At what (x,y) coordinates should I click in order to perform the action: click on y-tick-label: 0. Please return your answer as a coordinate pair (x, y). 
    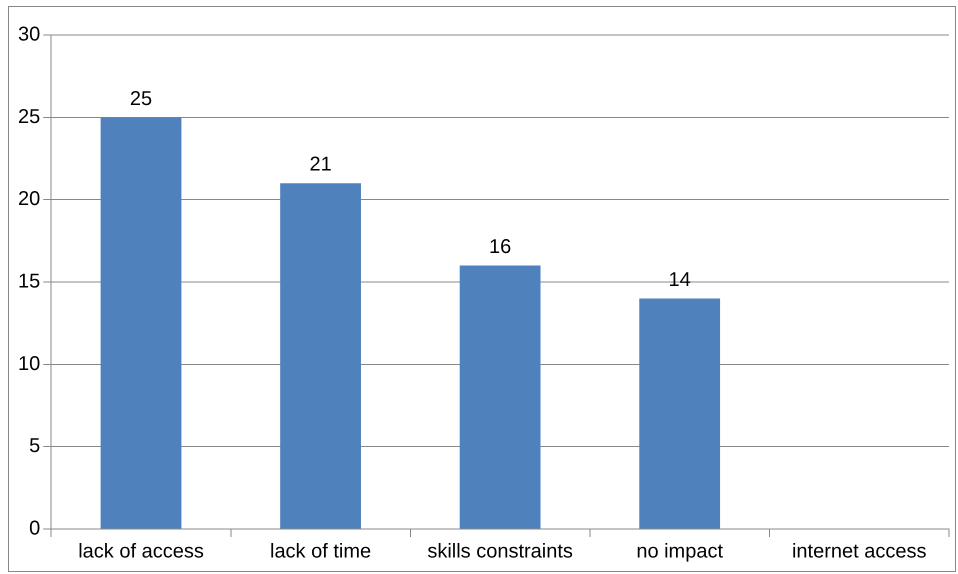
    Looking at the image, I should click on (34, 529).